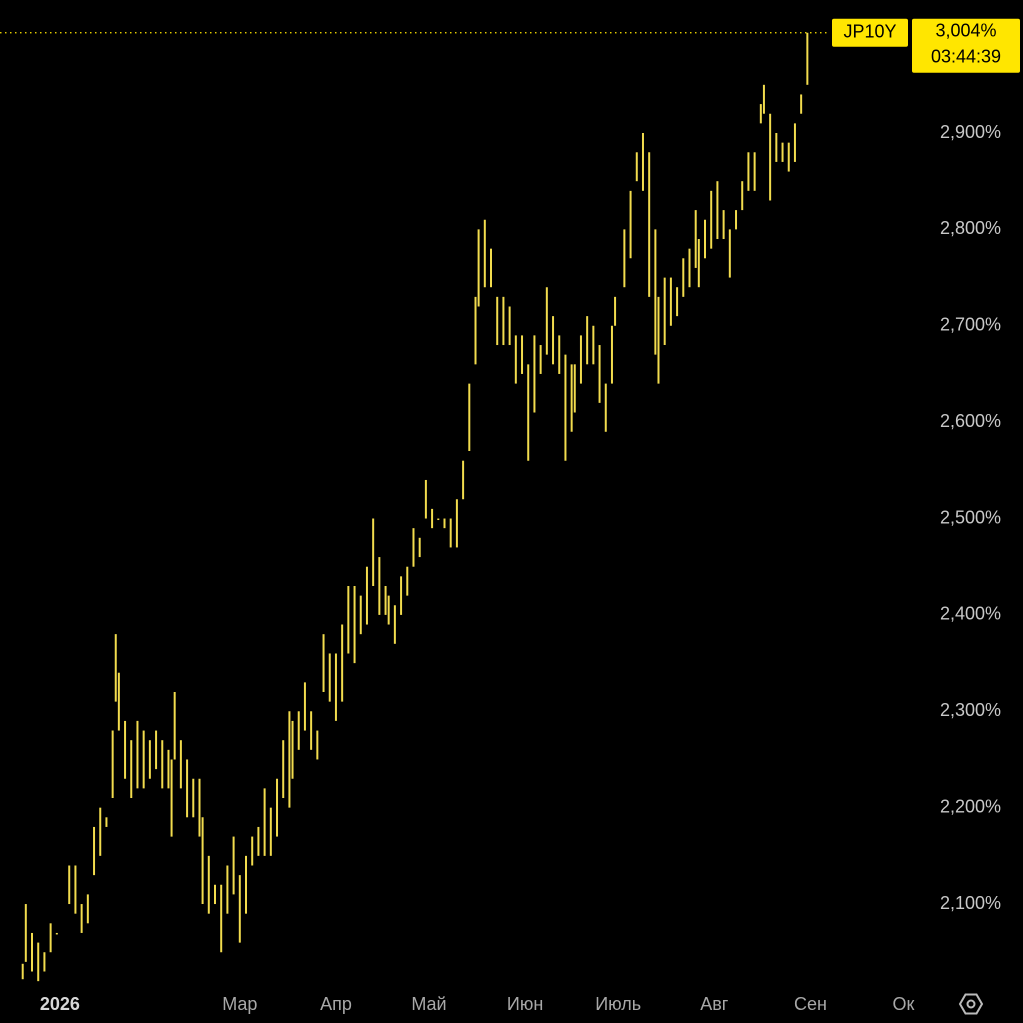 Image resolution: width=1023 pixels, height=1023 pixels. I want to click on settings-icon, so click(971, 1004).